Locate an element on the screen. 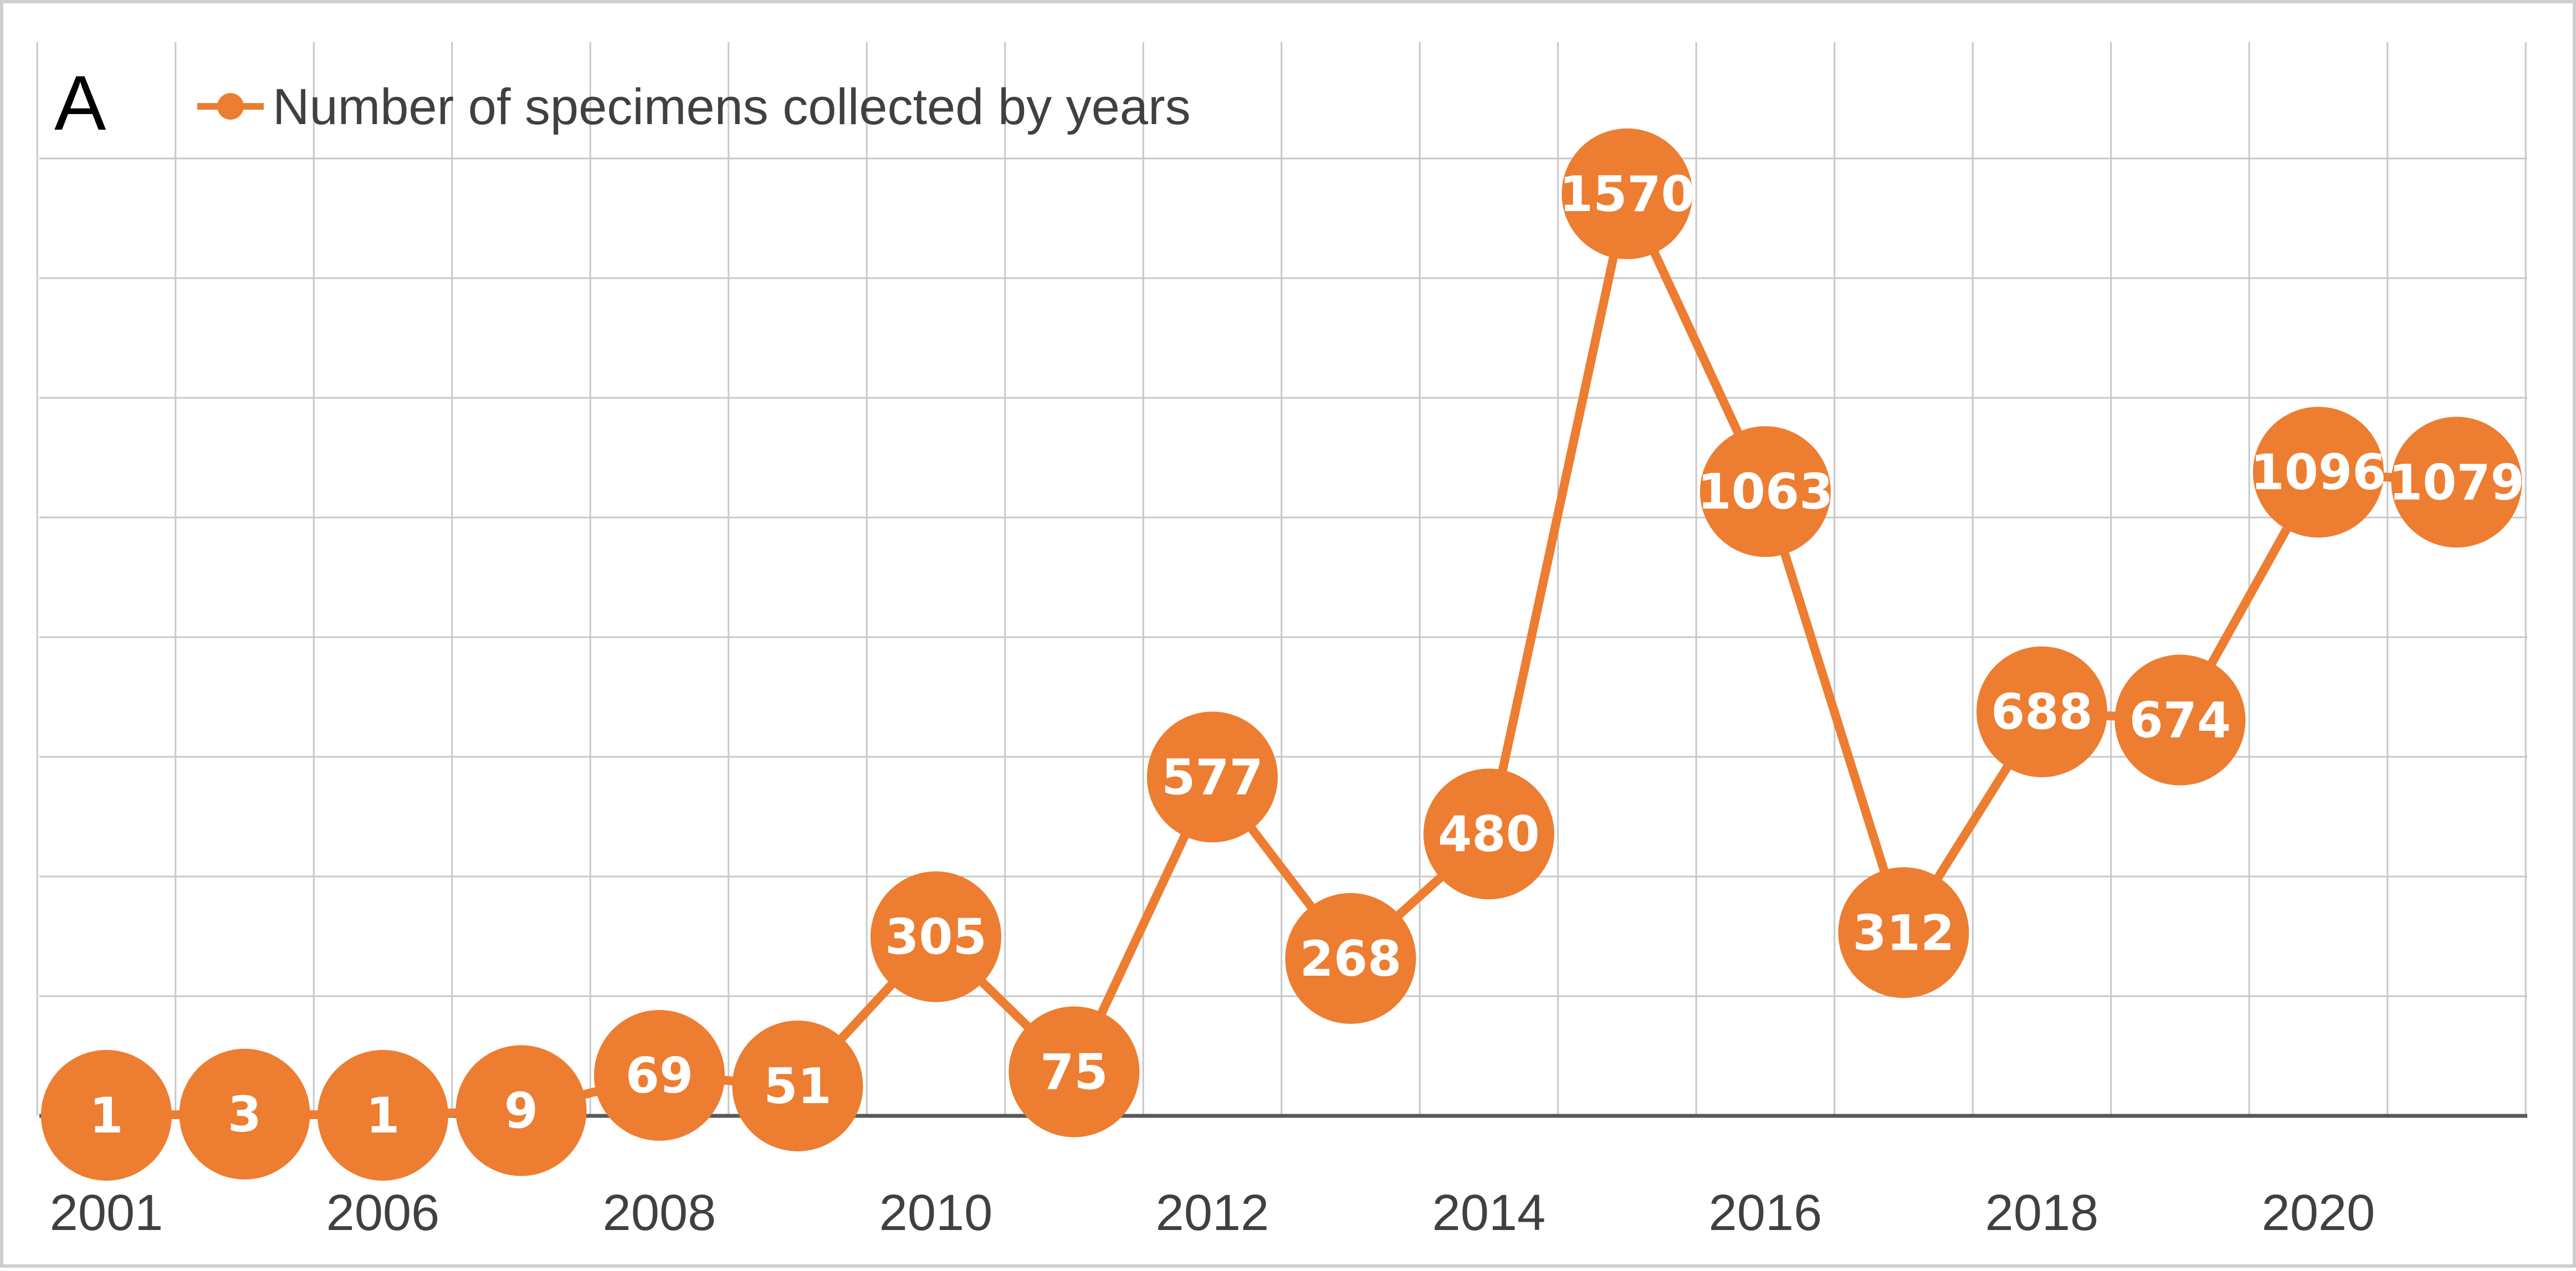 Image resolution: width=2576 pixels, height=1271 pixels. data-label: 9 is located at coordinates (521, 1110).